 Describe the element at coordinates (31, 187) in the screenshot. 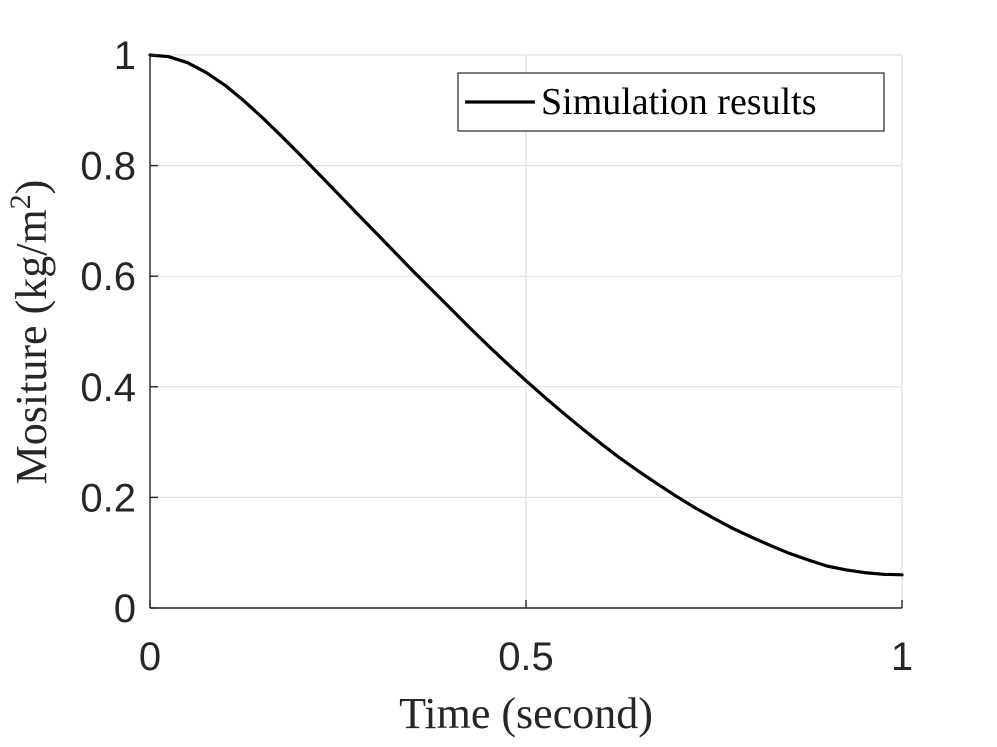

I see `y-axis-title-suffix: )` at that location.